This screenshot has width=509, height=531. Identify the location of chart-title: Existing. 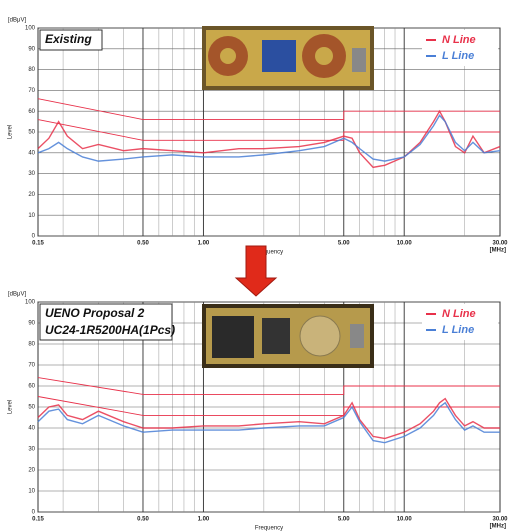
(68, 39).